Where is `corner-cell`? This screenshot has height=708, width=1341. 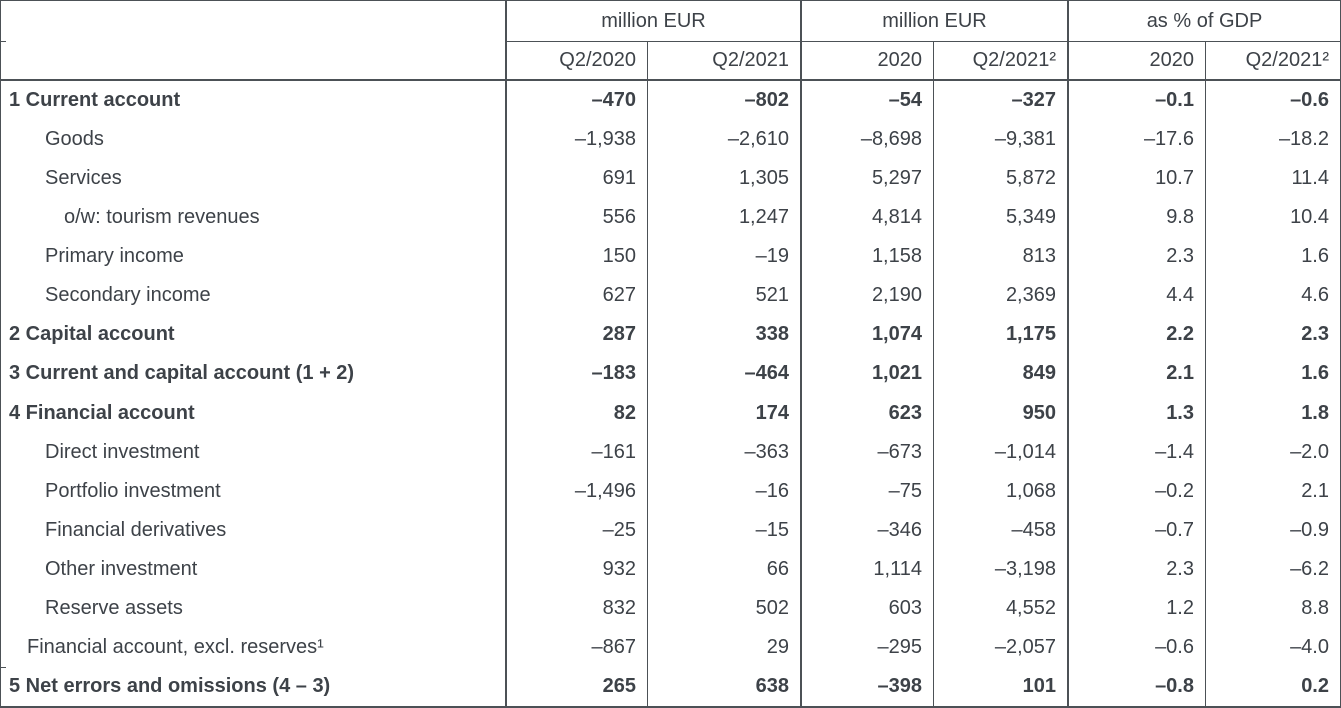
corner-cell is located at coordinates (253, 60).